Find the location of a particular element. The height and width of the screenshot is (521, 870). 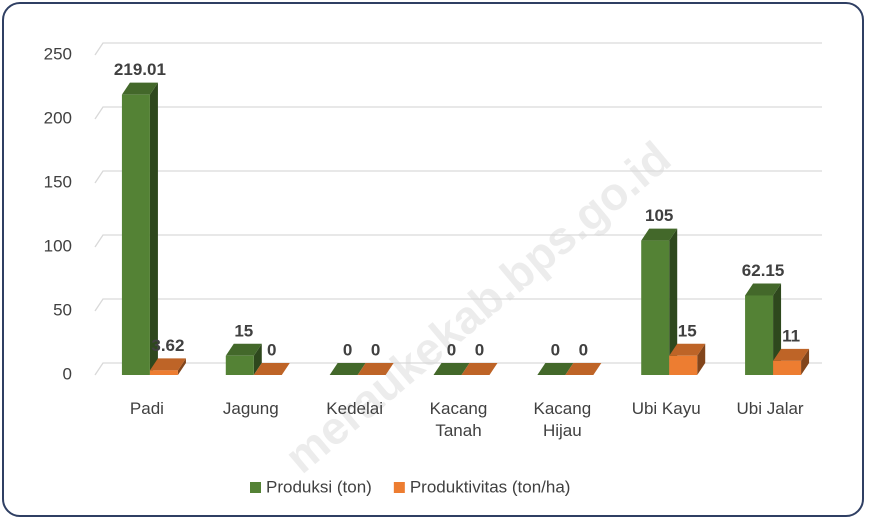

y-tick-label: 50 is located at coordinates (62, 309).